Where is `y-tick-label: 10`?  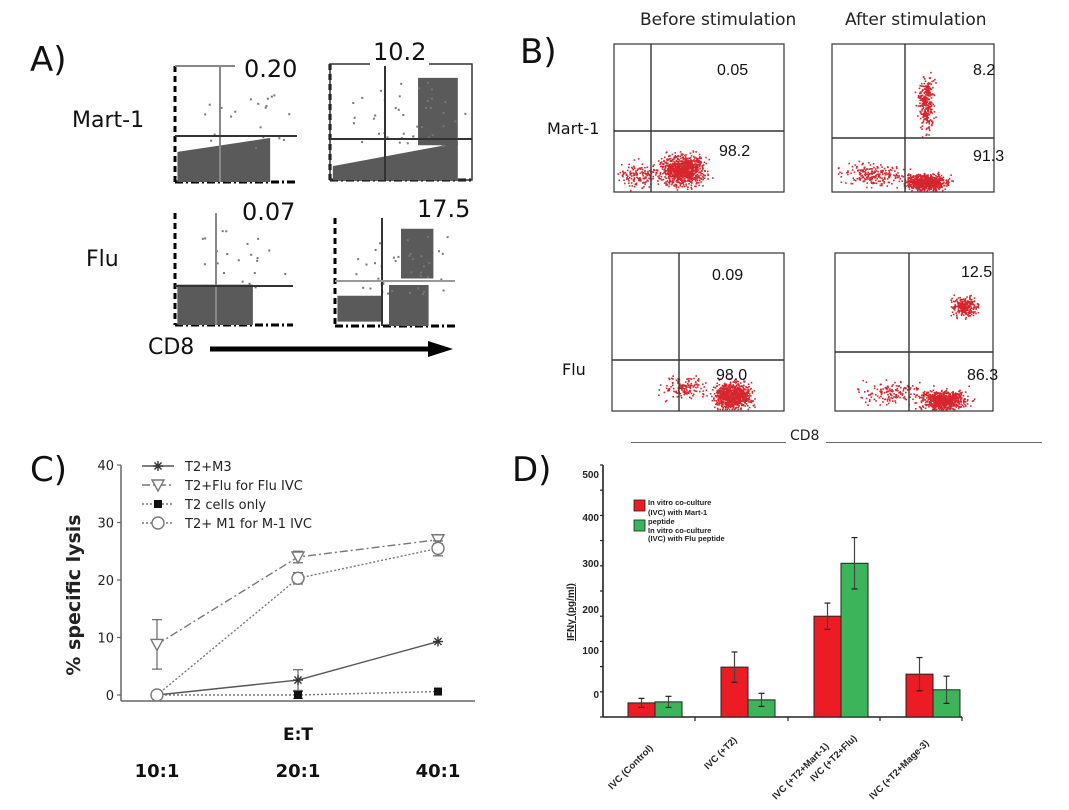 y-tick-label: 10 is located at coordinates (105, 639).